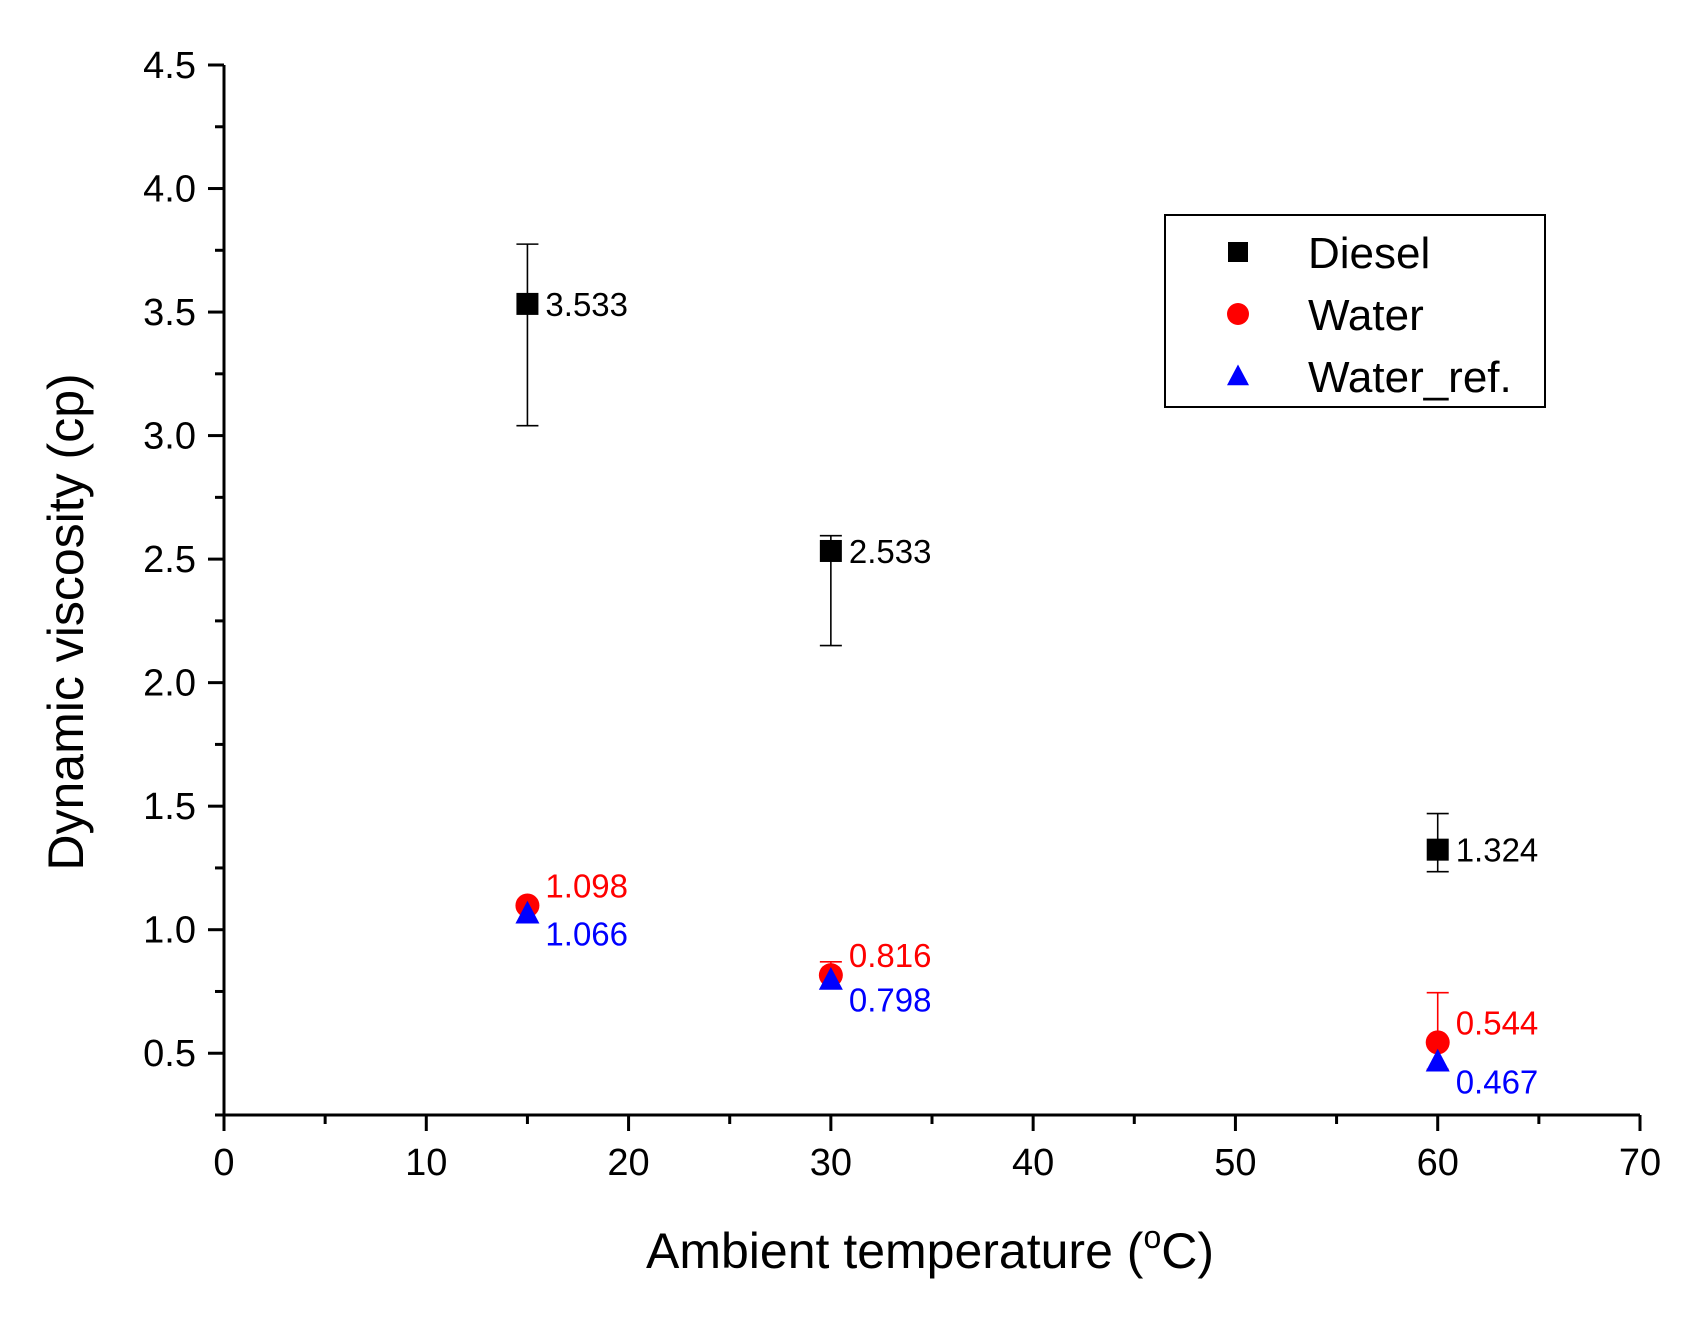 The height and width of the screenshot is (1325, 1700). What do you see at coordinates (1437, 1042) in the screenshot?
I see `data-point-circle` at bounding box center [1437, 1042].